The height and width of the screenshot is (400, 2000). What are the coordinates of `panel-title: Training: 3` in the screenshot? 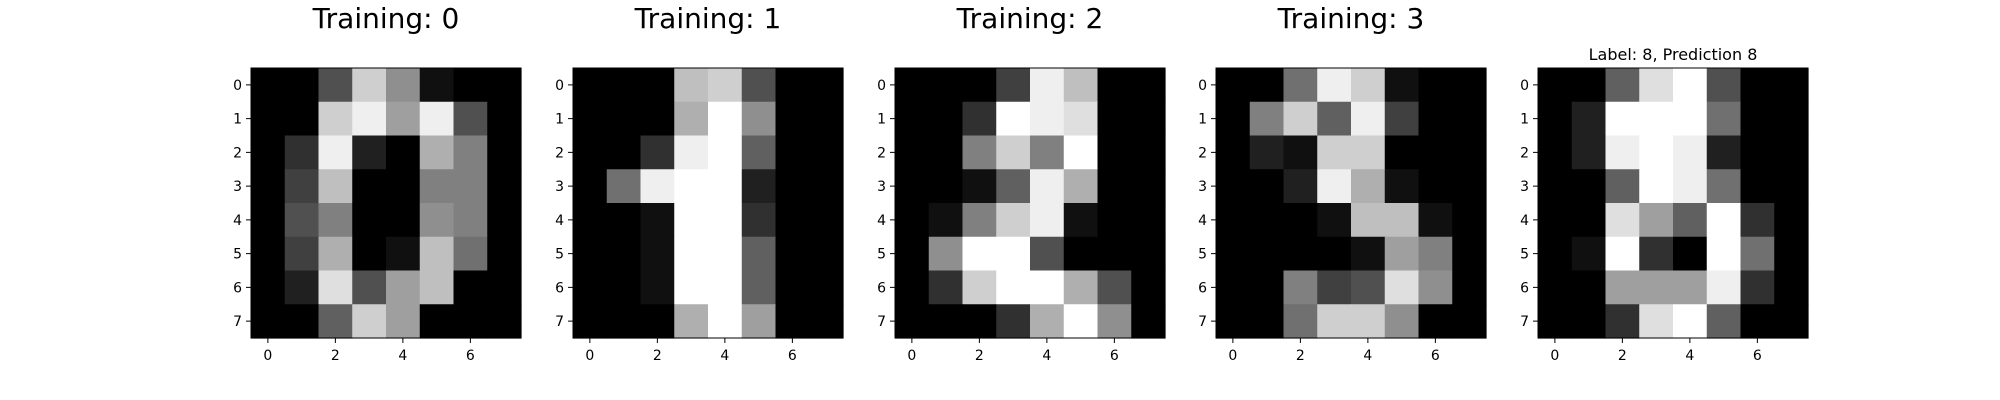 It's located at (1351, 18).